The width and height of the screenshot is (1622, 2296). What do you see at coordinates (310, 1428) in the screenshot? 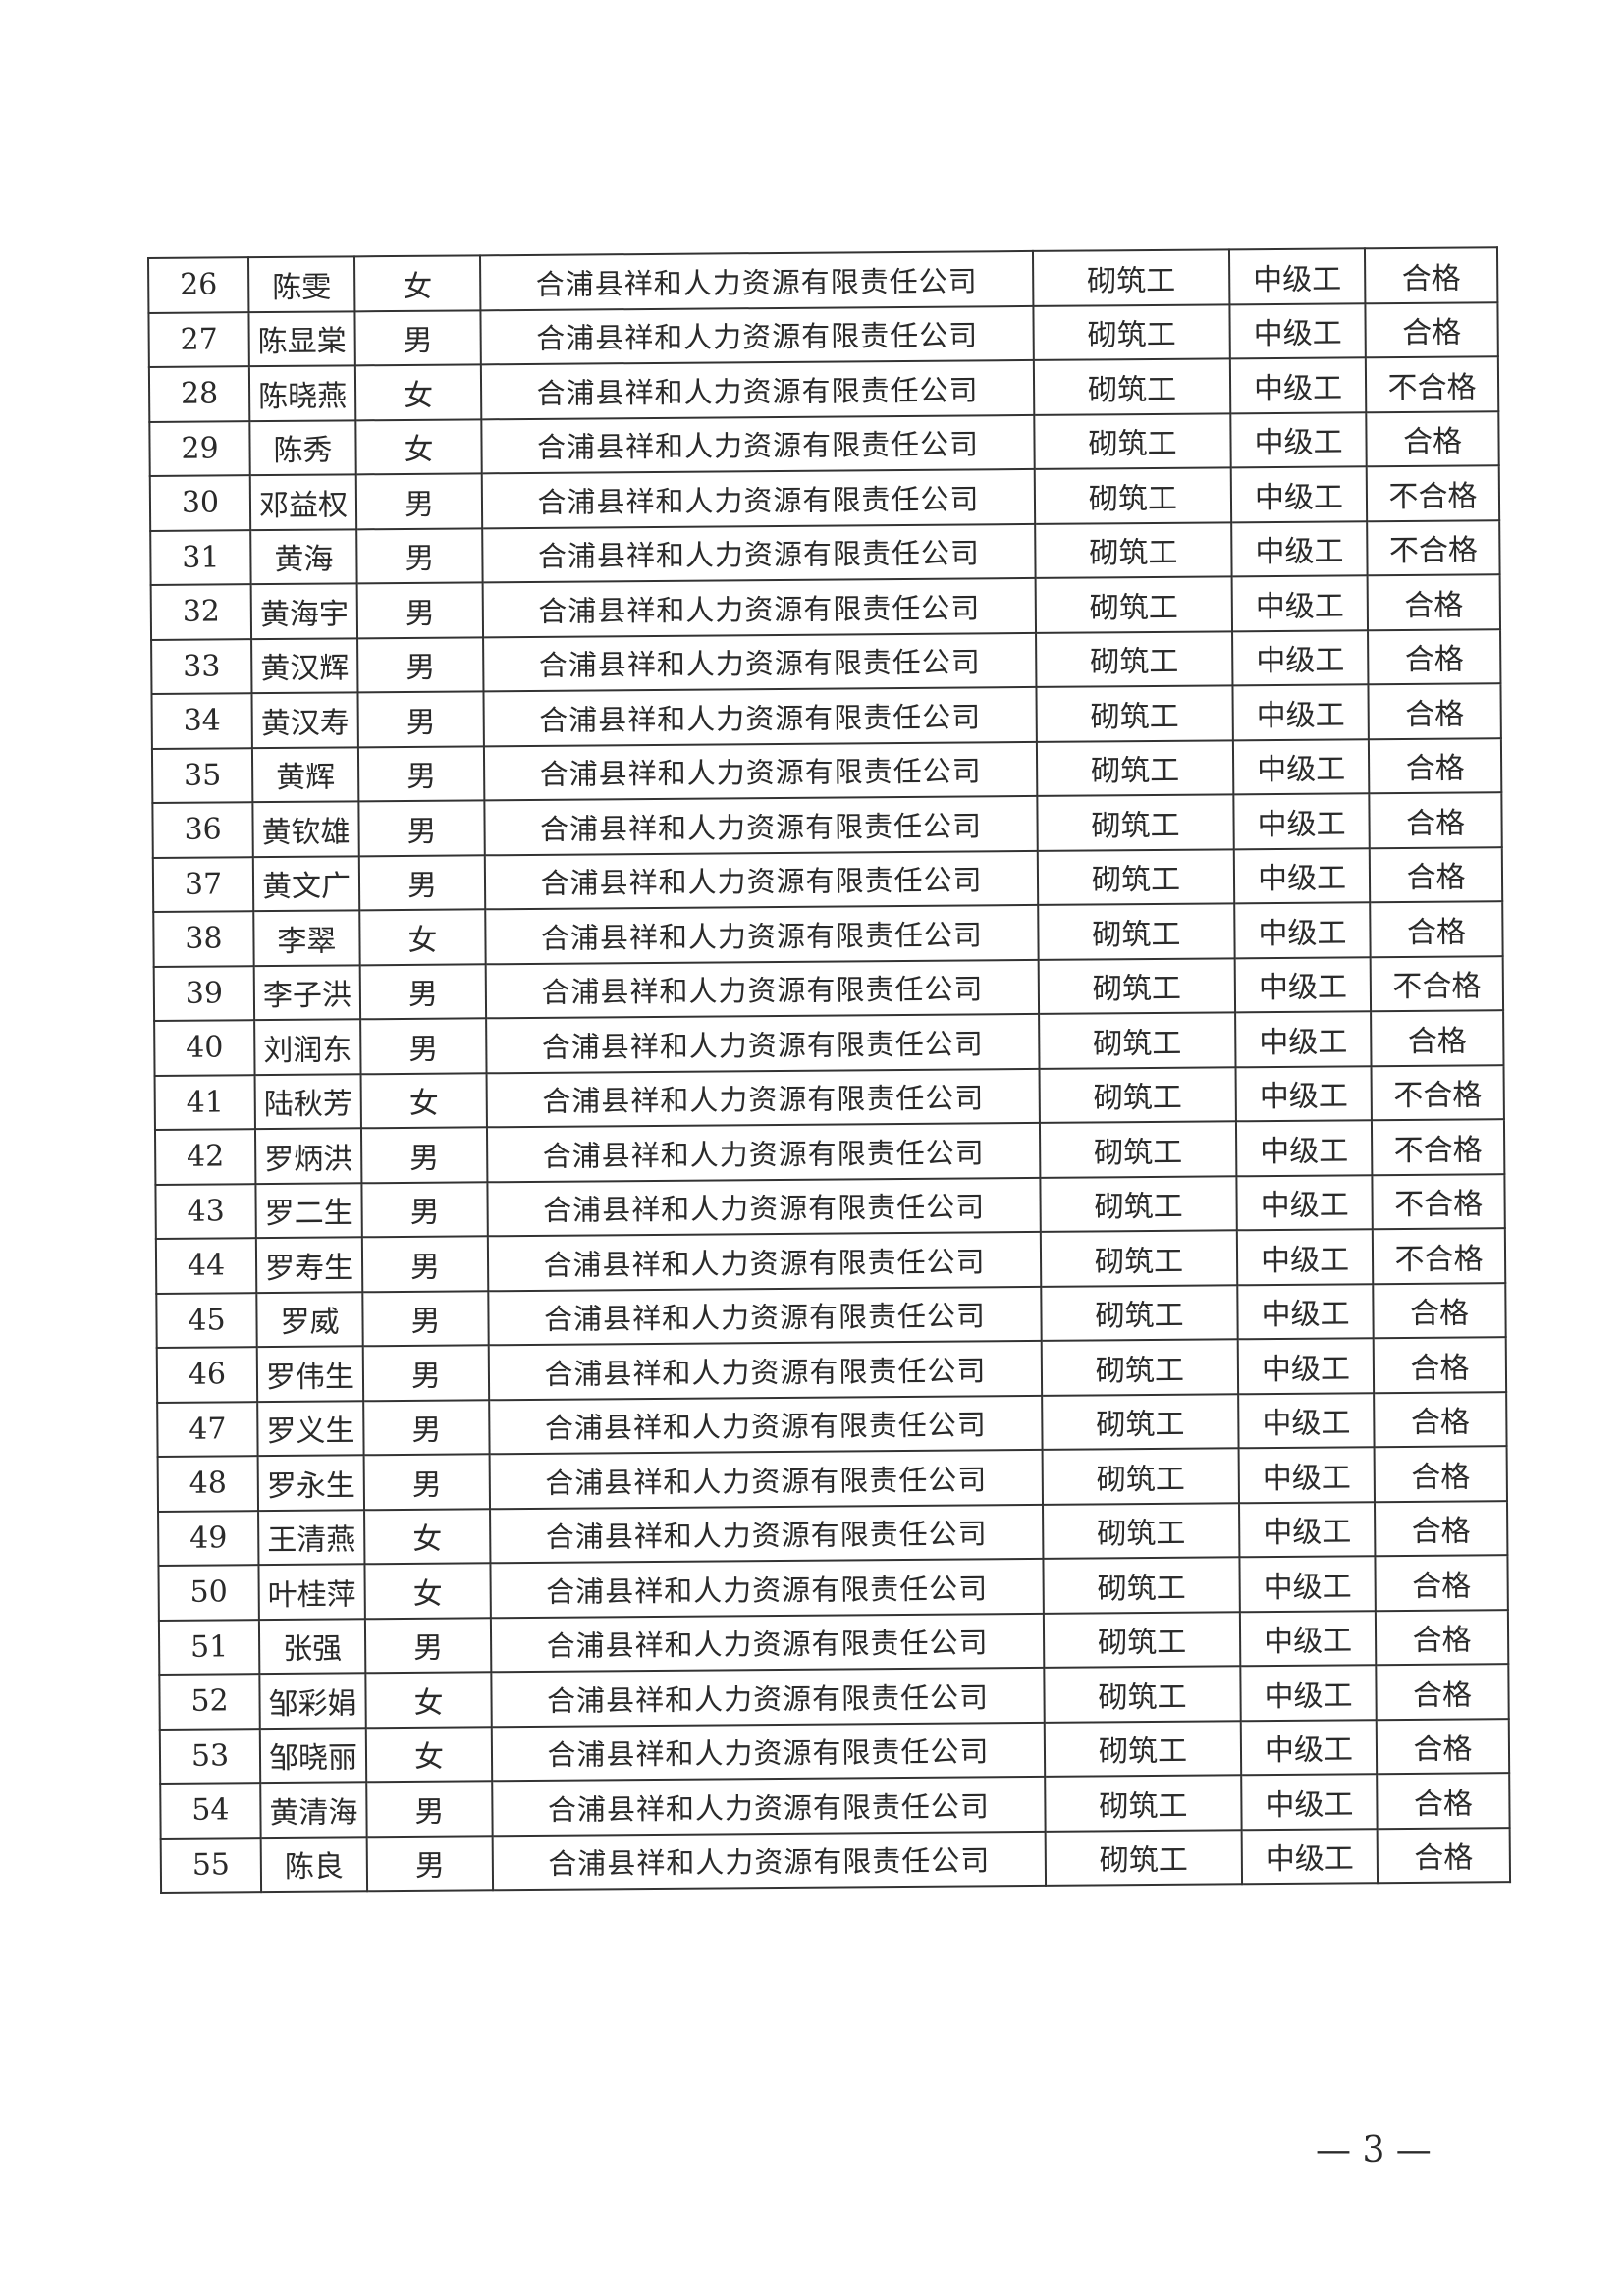
I see `cell-name: 罗义生` at bounding box center [310, 1428].